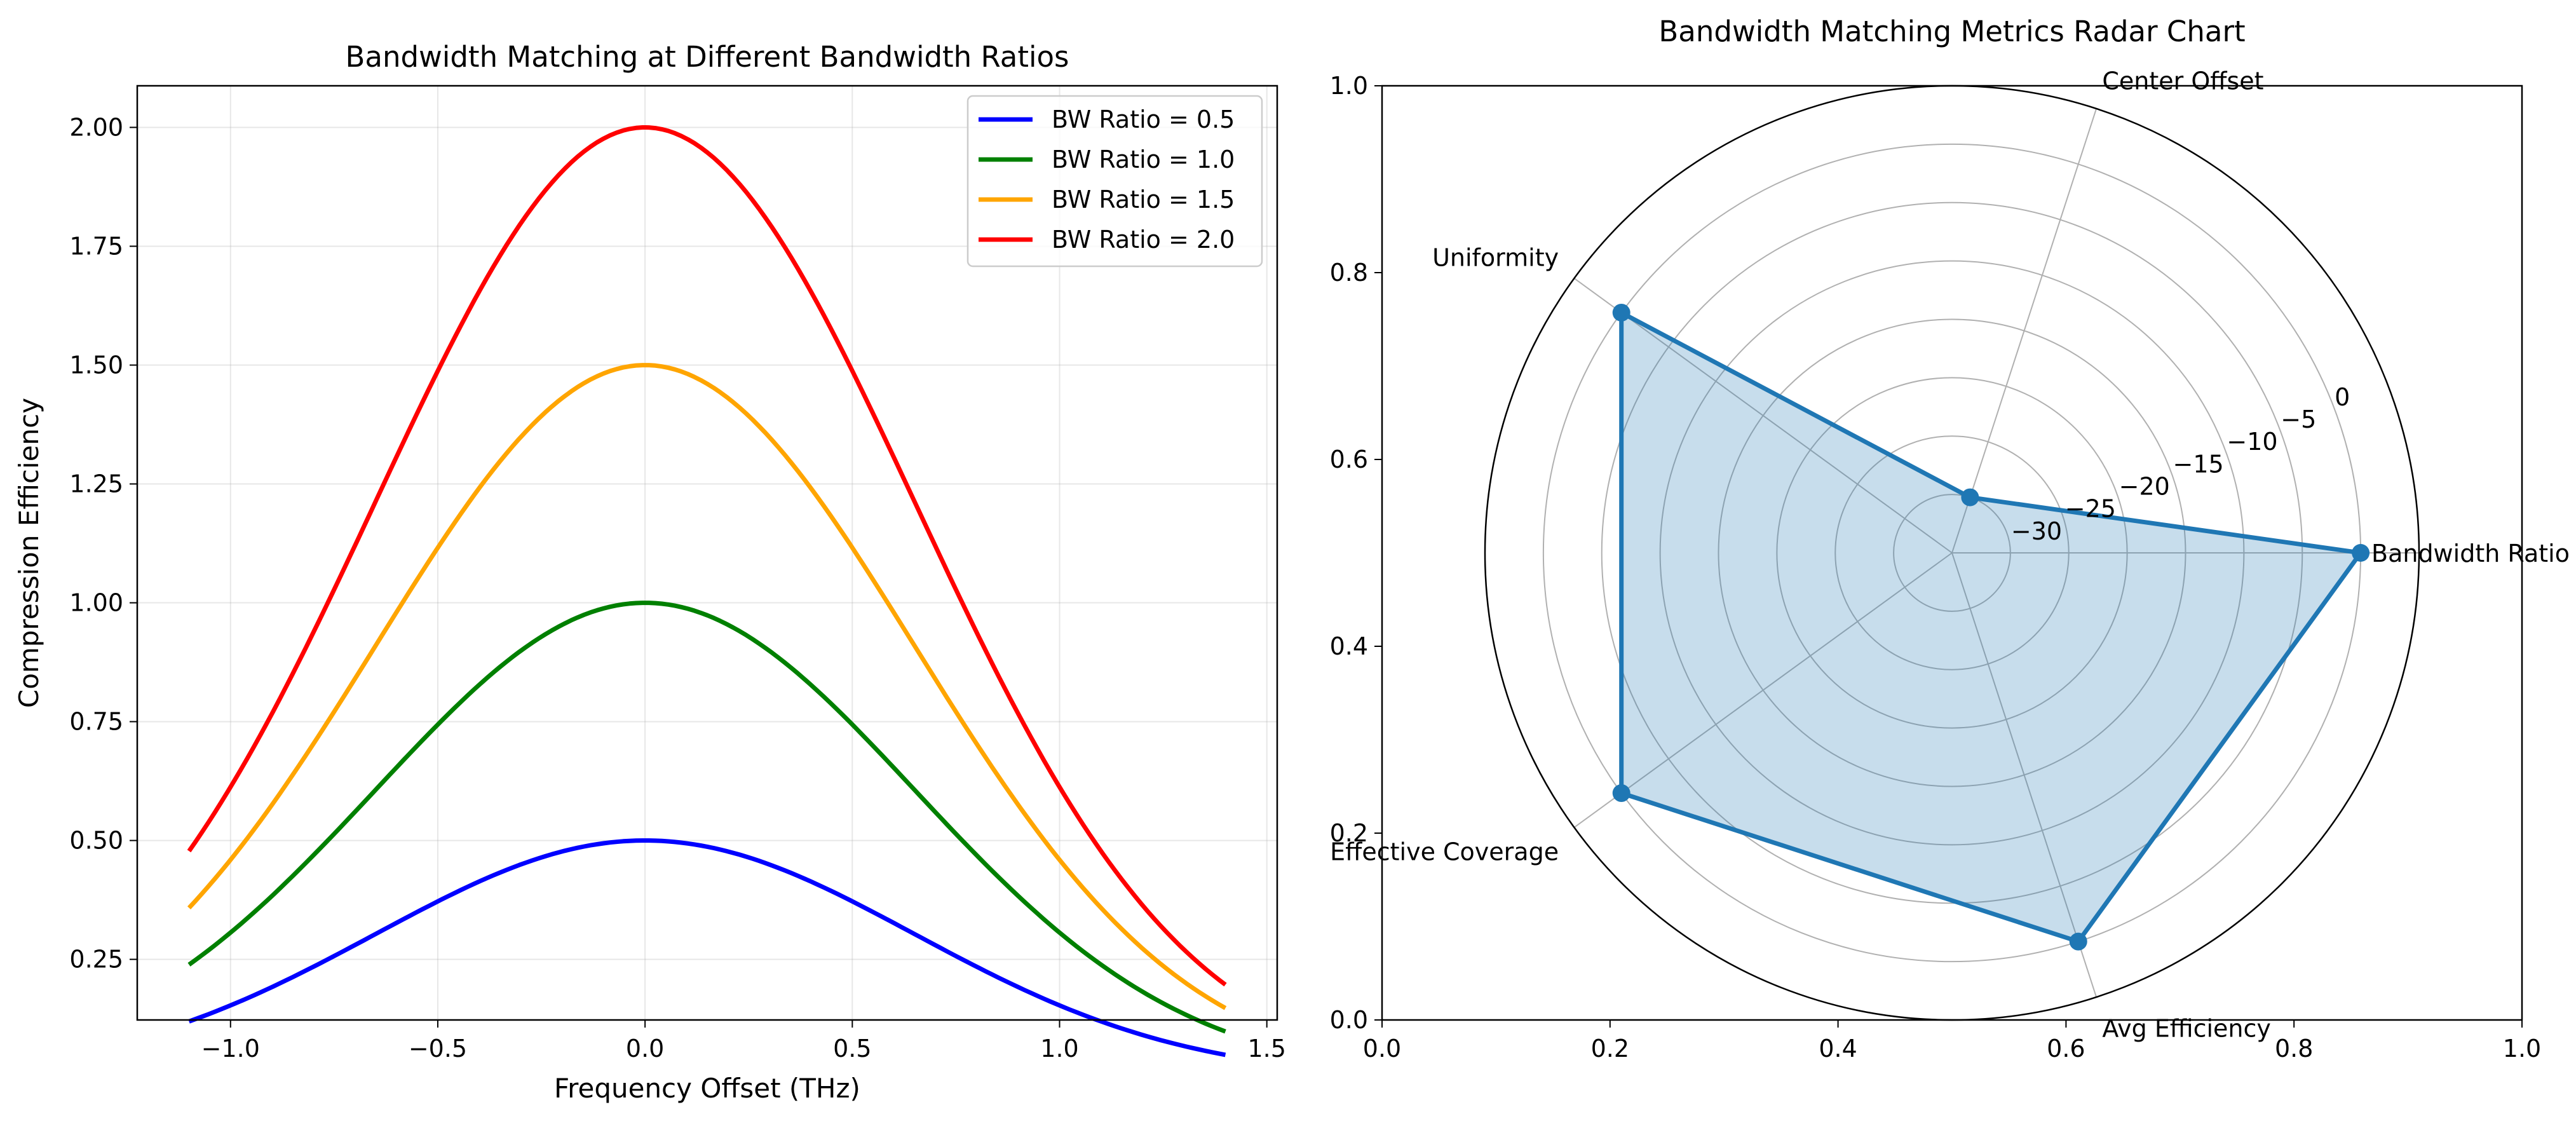 This screenshot has width=2576, height=1121. I want to click on x-tick-label: −1.0, so click(230, 1049).